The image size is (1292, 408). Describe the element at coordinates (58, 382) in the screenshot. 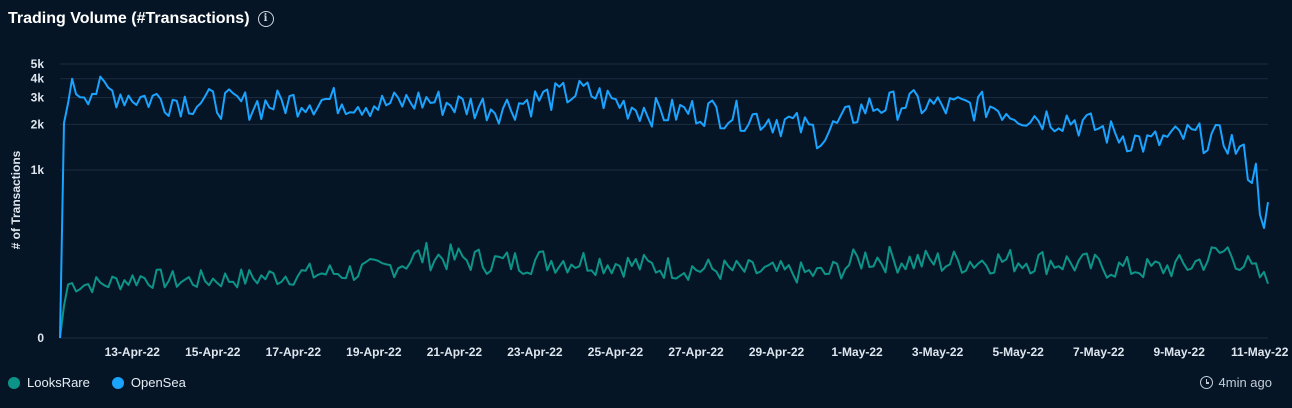

I see `legend-label-looksrare: LooksRare` at that location.